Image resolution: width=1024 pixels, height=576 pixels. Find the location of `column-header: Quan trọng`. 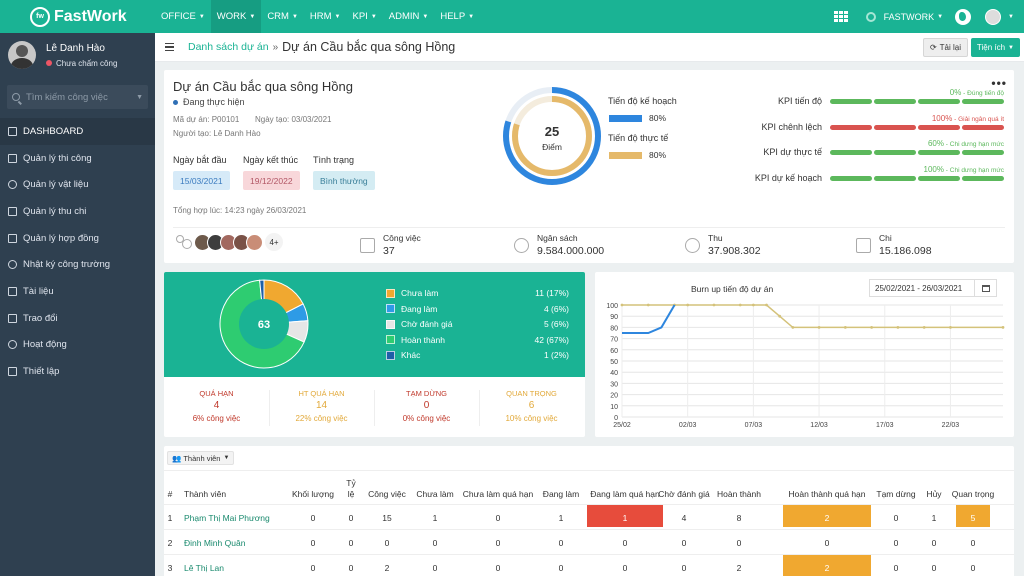

column-header: Quan trọng is located at coordinates (973, 494).